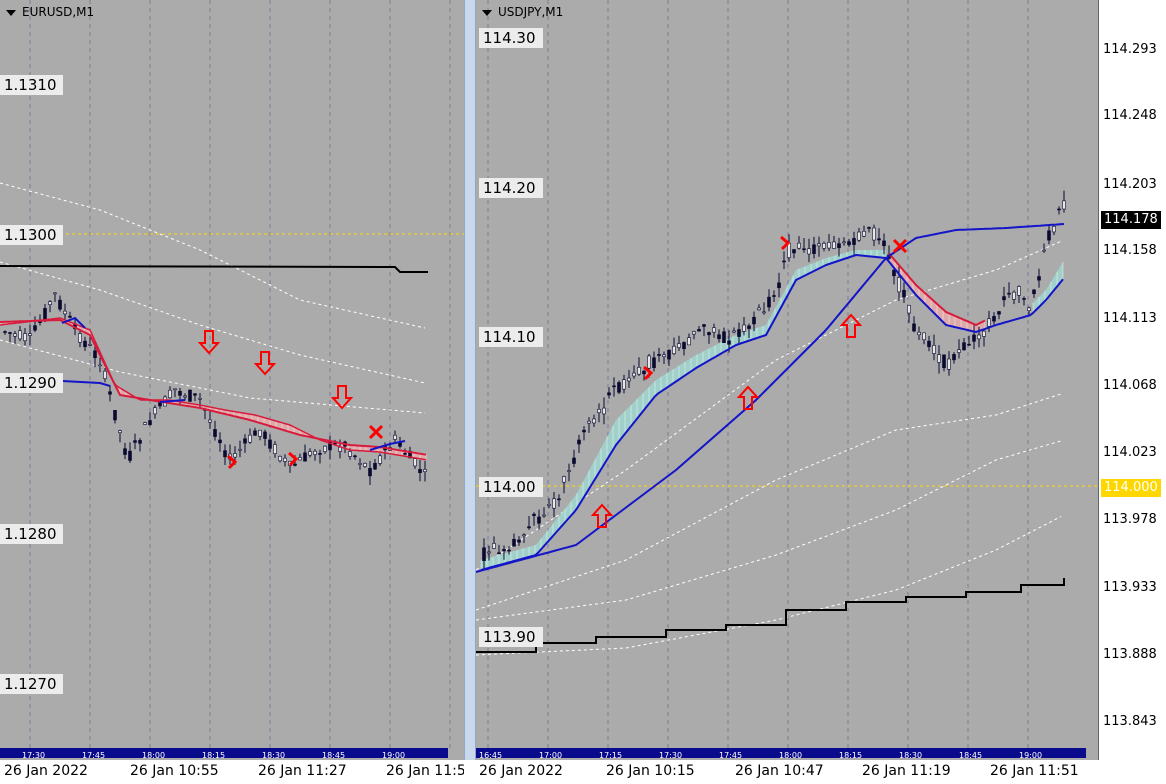 The height and width of the screenshot is (784, 1166). Describe the element at coordinates (214, 755) in the screenshot. I see `time-tick: 18:15` at that location.